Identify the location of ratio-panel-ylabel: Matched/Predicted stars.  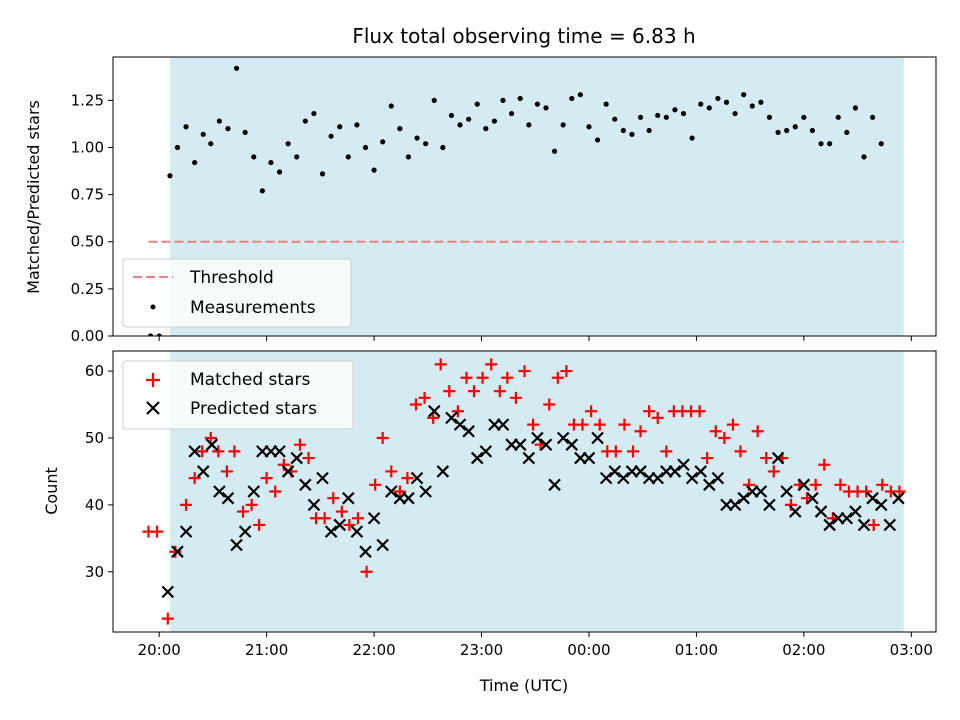
(33, 197).